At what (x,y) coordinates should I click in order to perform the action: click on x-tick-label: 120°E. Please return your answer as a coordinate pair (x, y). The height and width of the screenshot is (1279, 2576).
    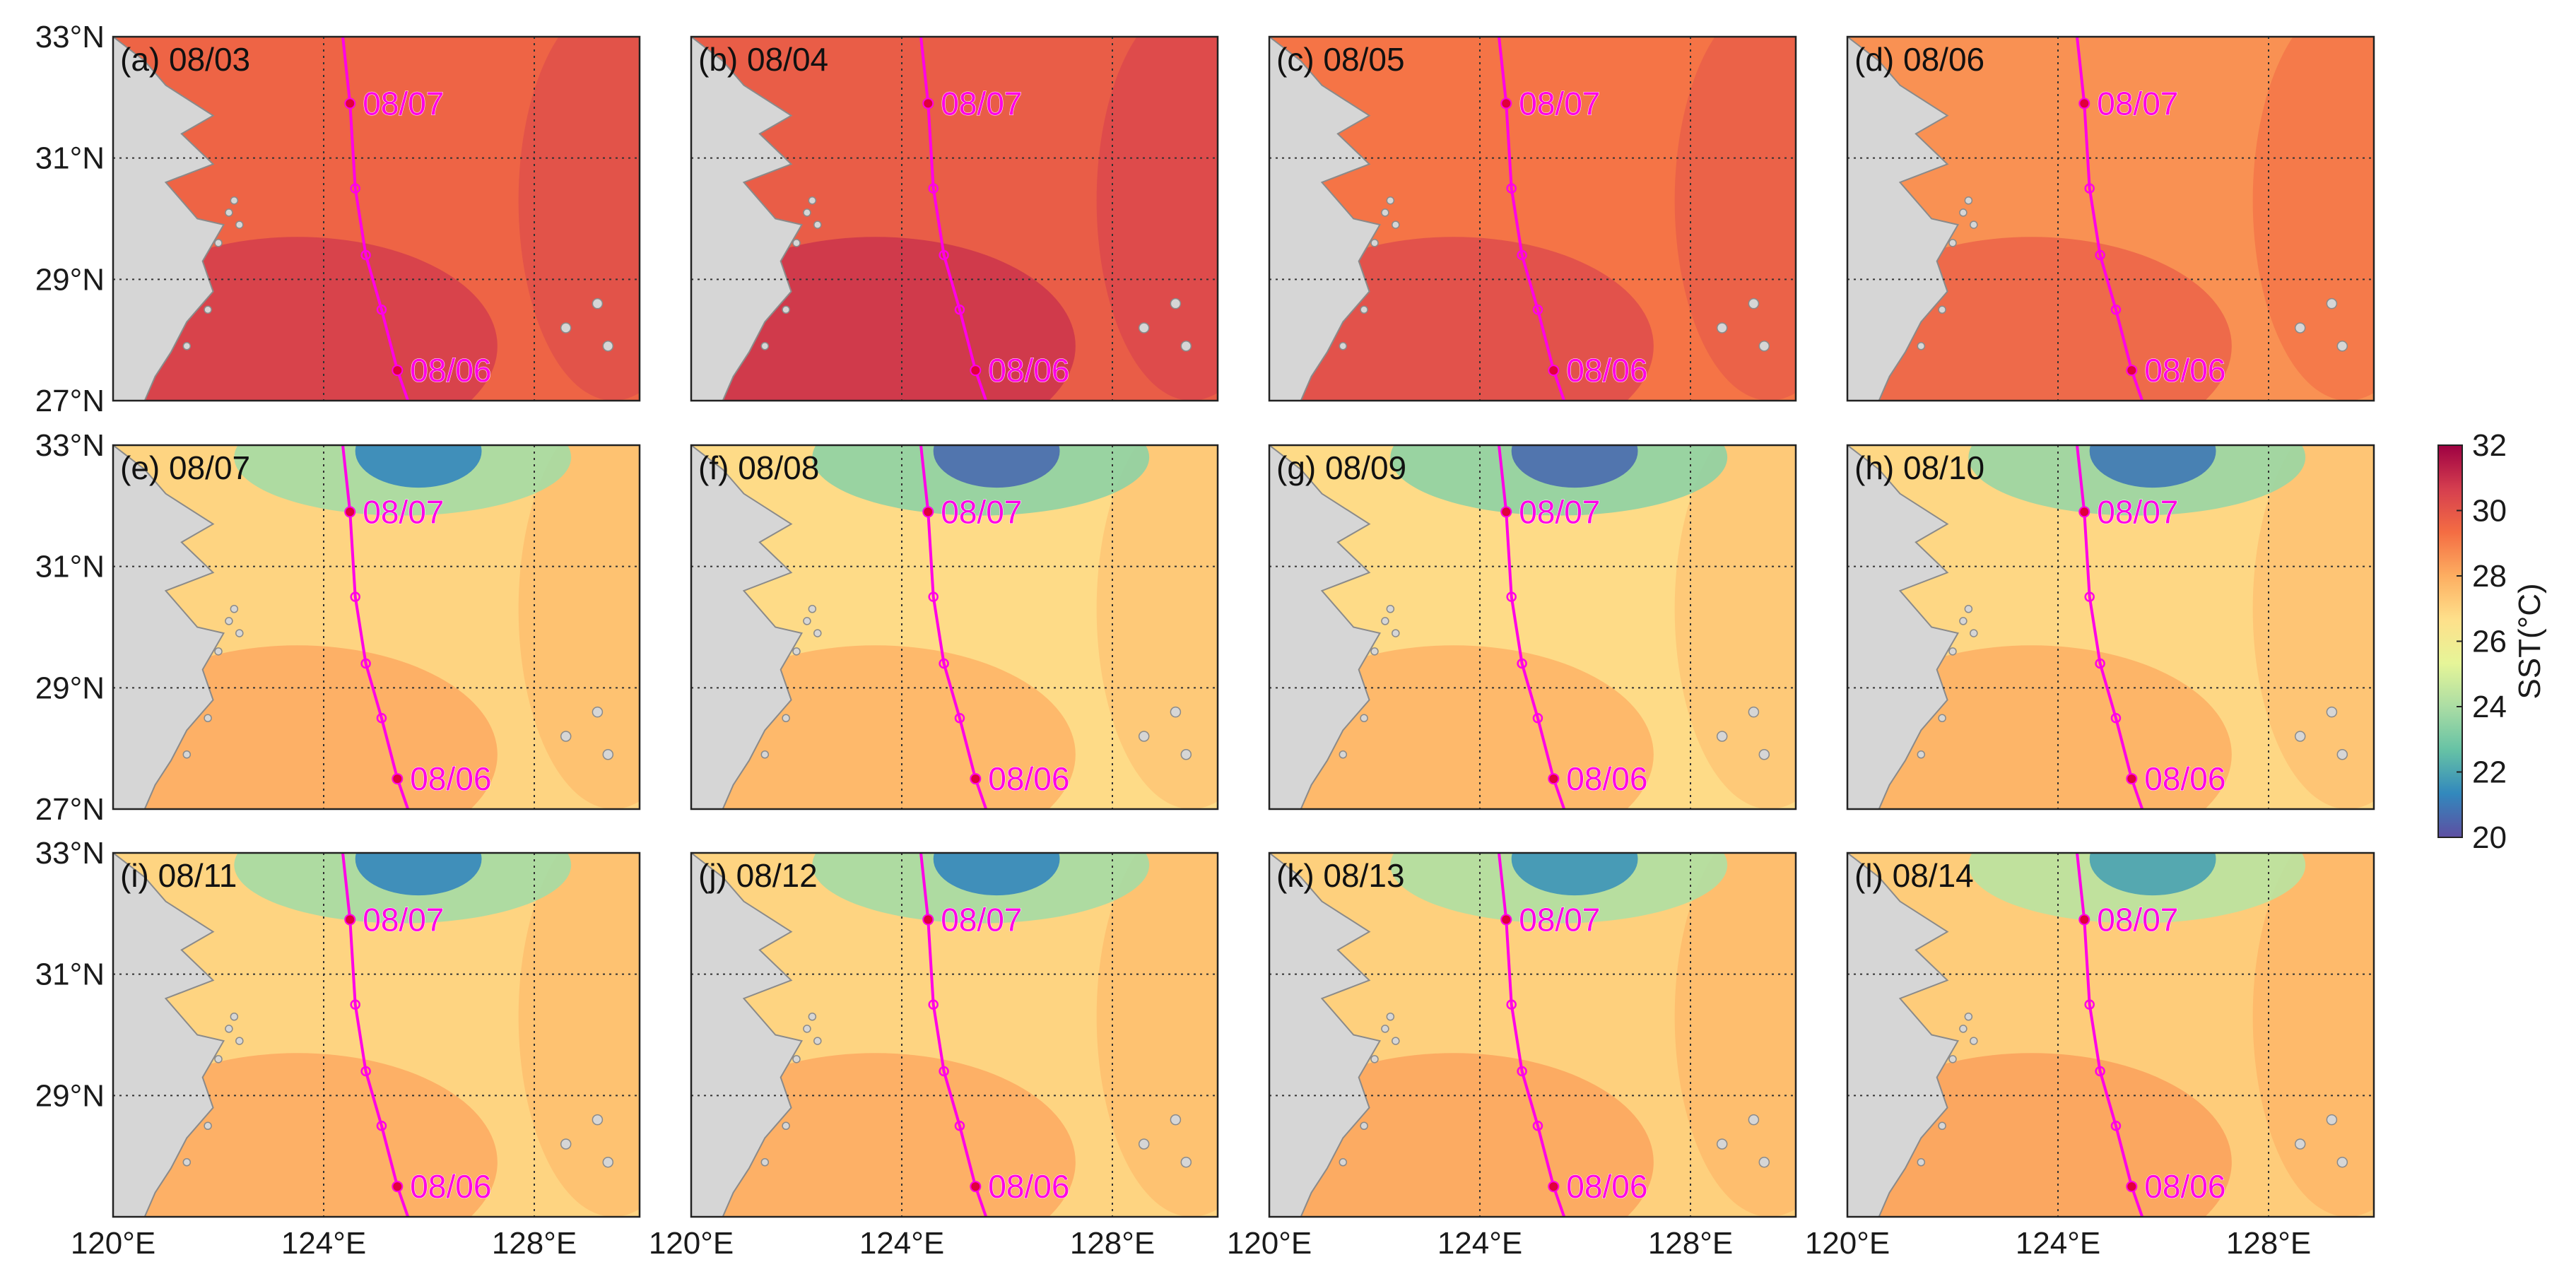
    Looking at the image, I should click on (1847, 1243).